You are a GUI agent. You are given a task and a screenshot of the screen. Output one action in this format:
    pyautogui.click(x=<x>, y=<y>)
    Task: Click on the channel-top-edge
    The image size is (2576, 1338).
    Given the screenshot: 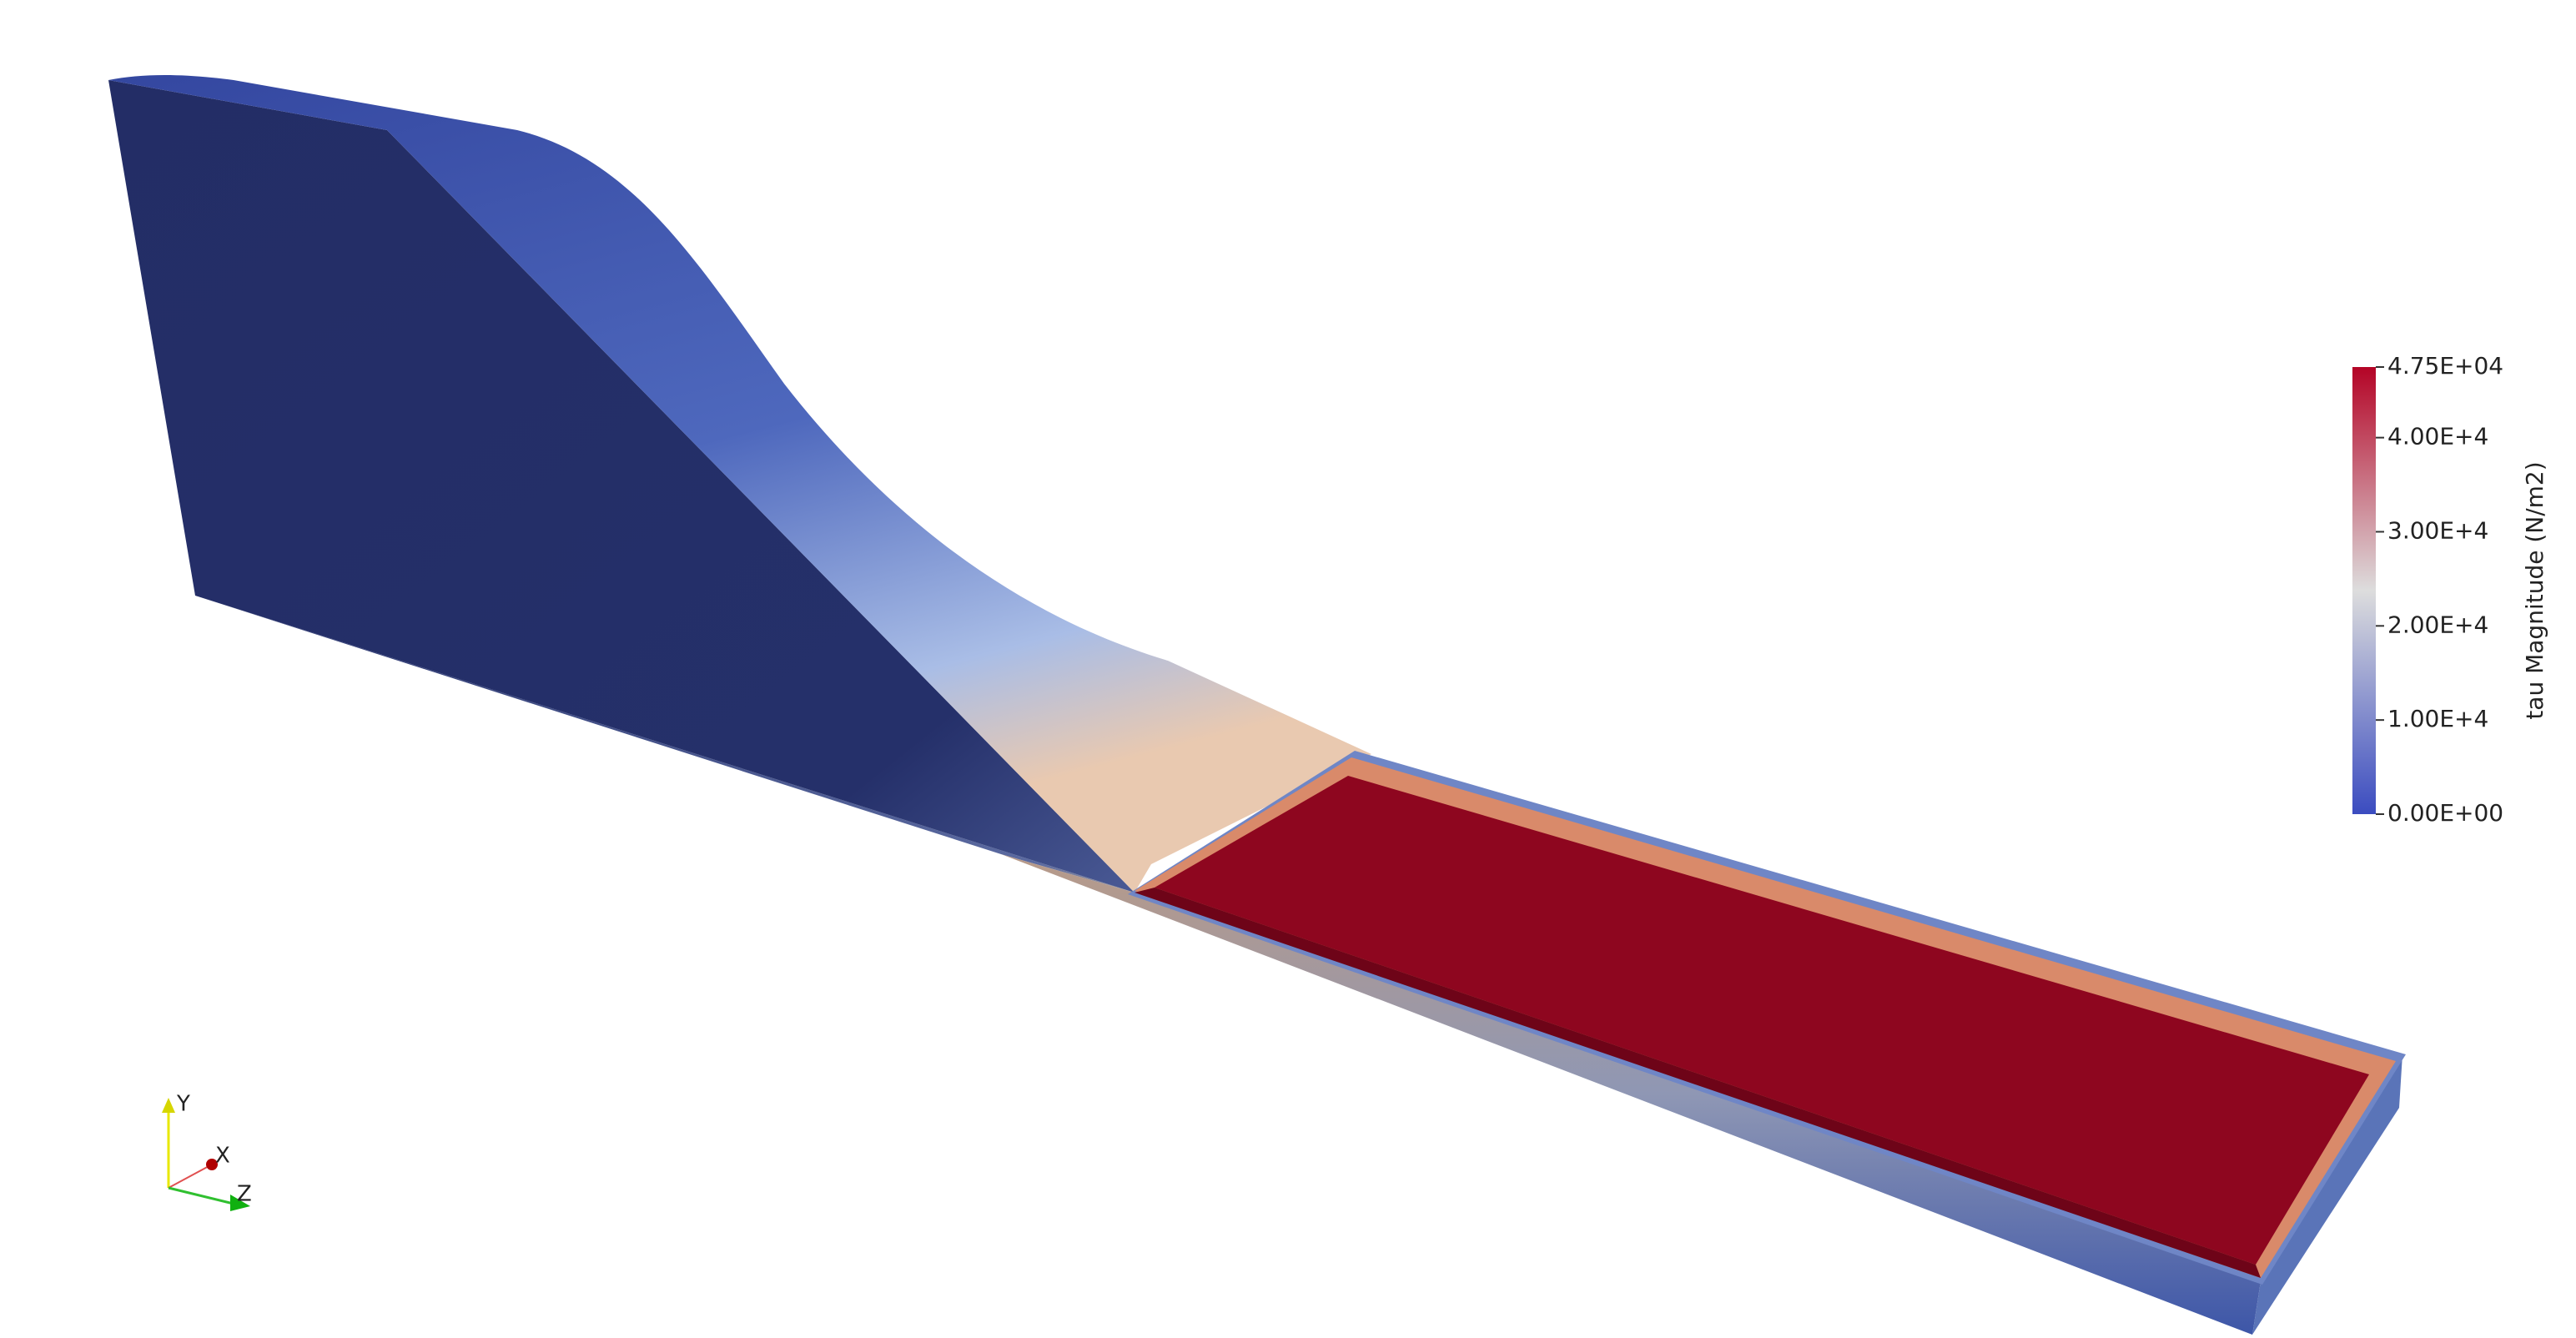 What is the action you would take?
    pyautogui.click(x=1698, y=1083)
    